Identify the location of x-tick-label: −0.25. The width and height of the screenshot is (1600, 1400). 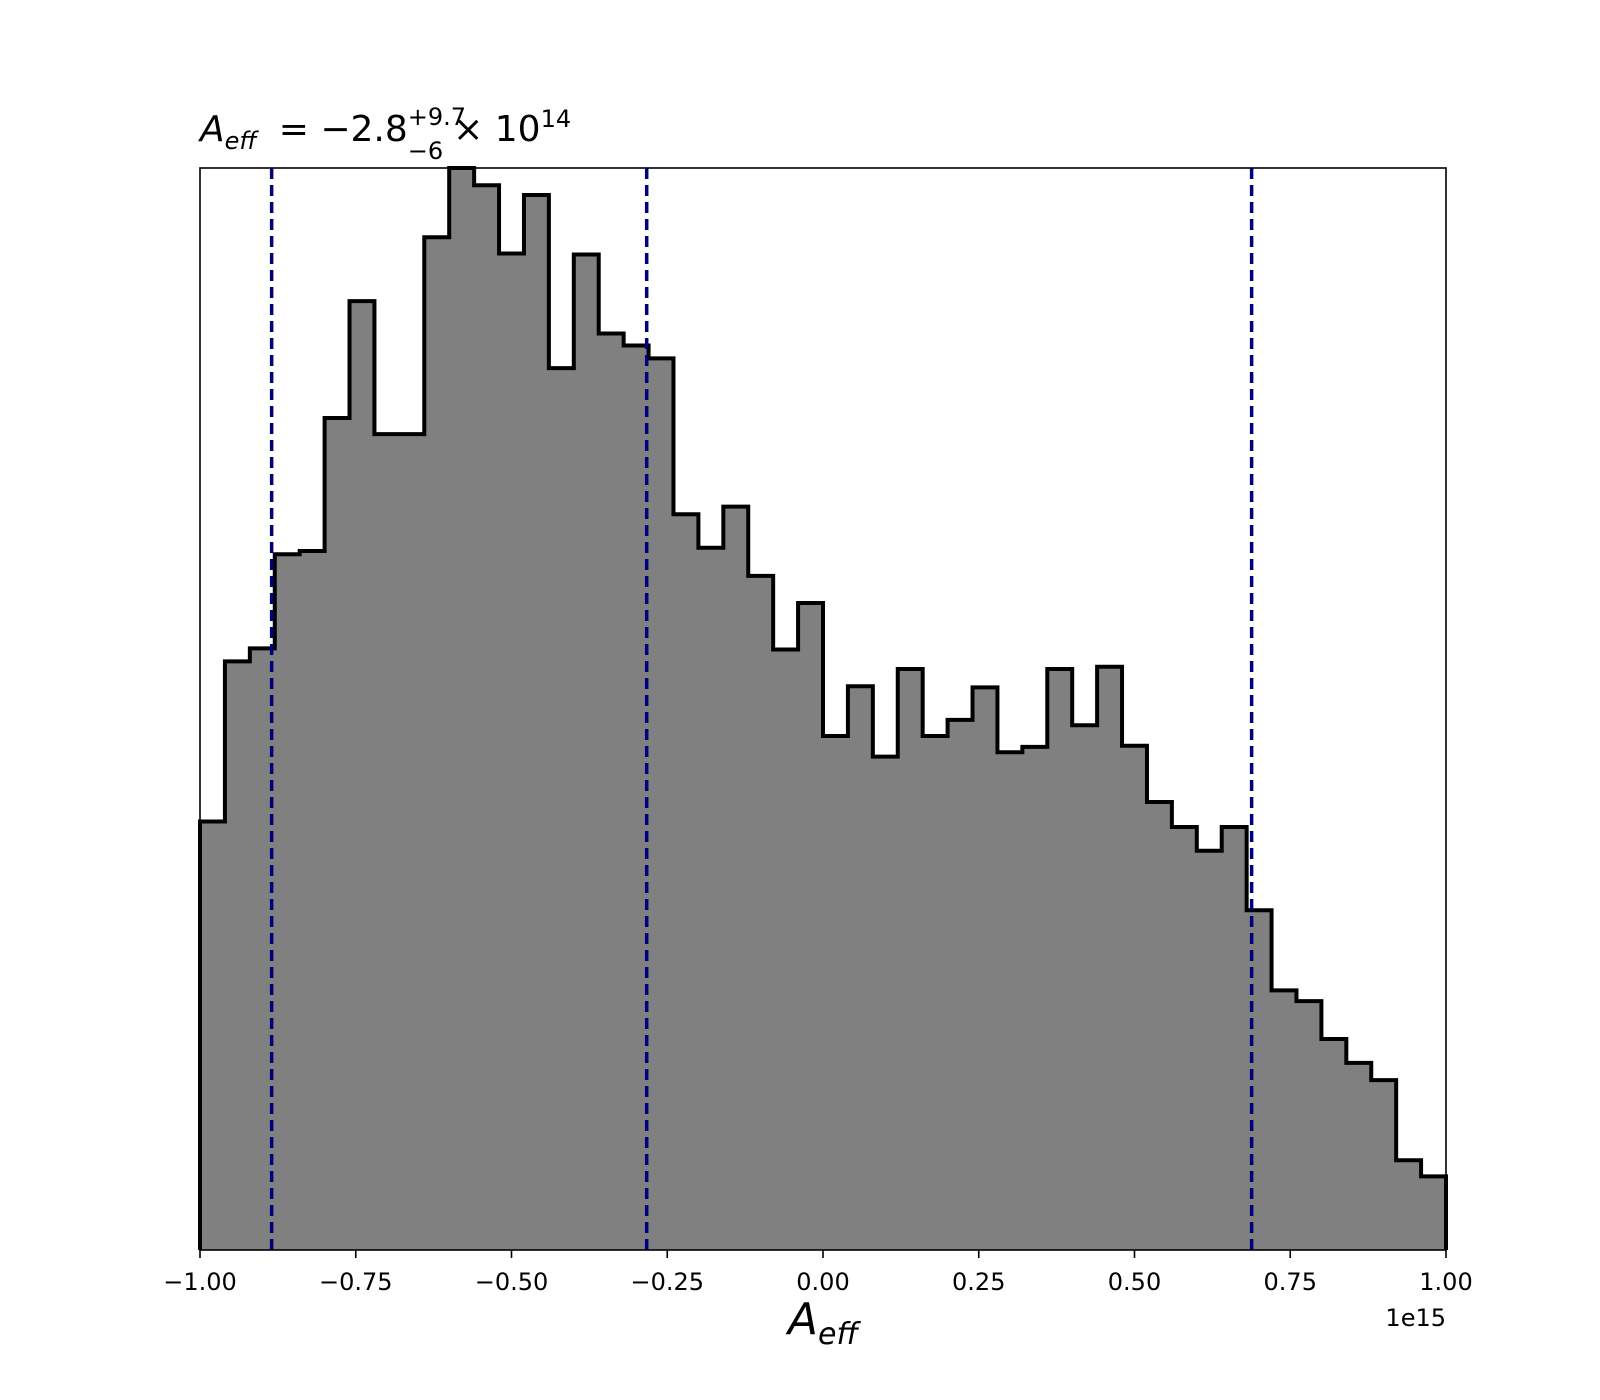
(667, 1282).